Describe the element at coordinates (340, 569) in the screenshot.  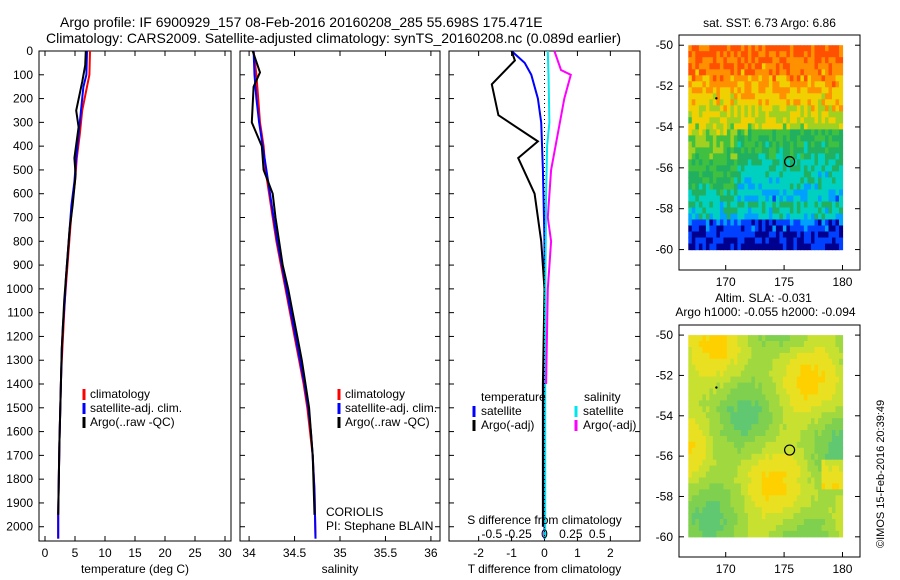
I see `x-axis-label: salinity` at that location.